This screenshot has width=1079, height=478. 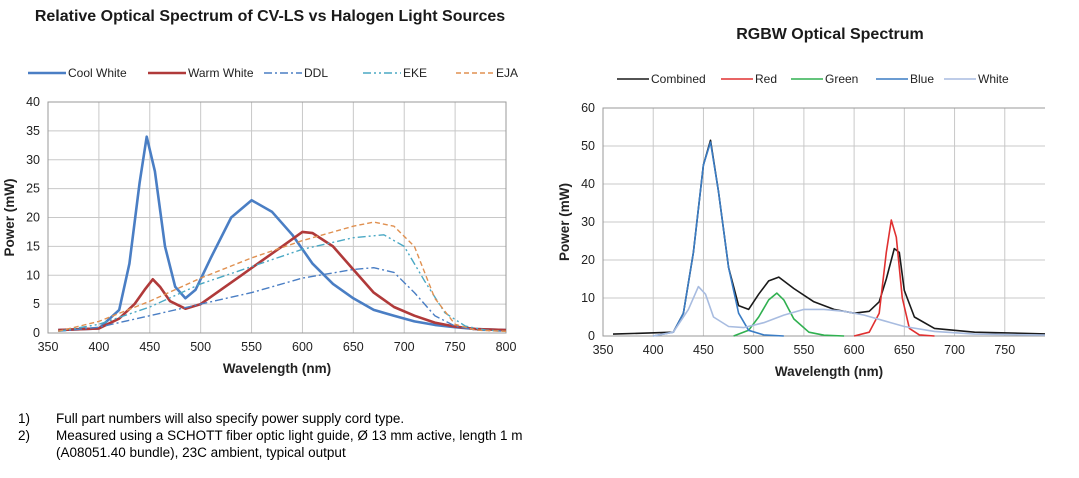 I want to click on series-line-blue, so click(x=718, y=239).